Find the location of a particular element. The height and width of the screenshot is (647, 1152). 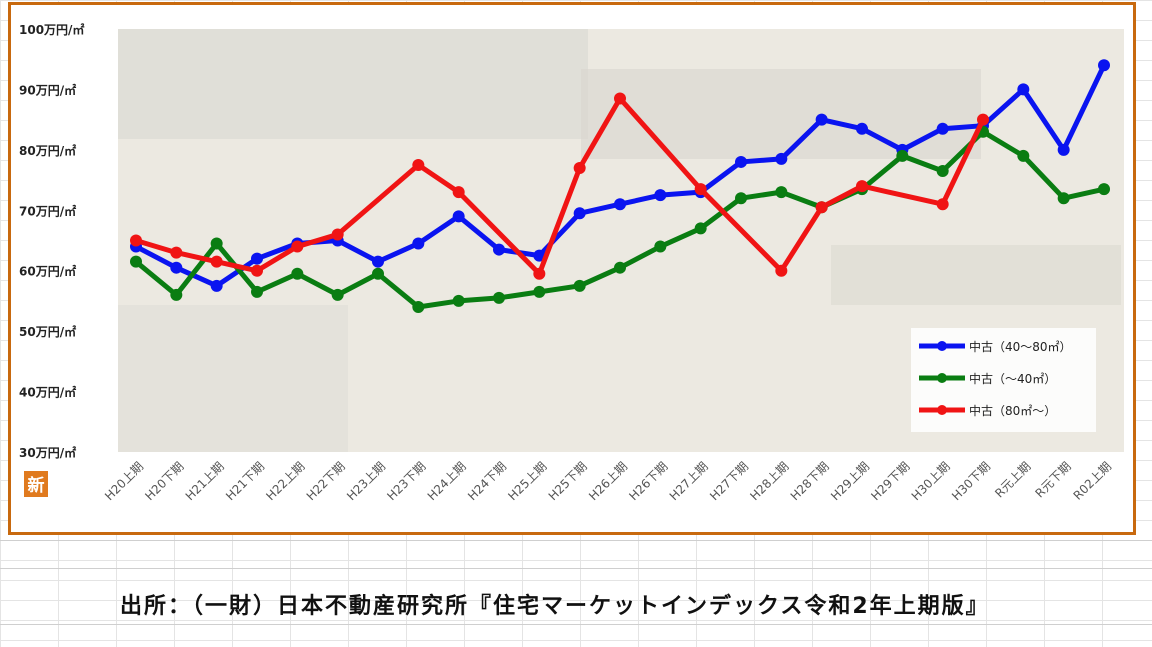

badge-icon is located at coordinates (36, 484).